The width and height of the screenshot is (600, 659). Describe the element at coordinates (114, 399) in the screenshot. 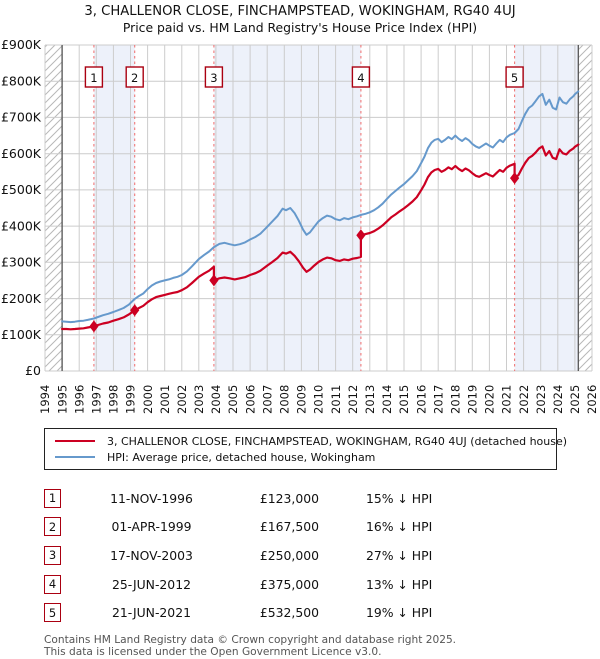

I see `svg-text: 1998` at that location.